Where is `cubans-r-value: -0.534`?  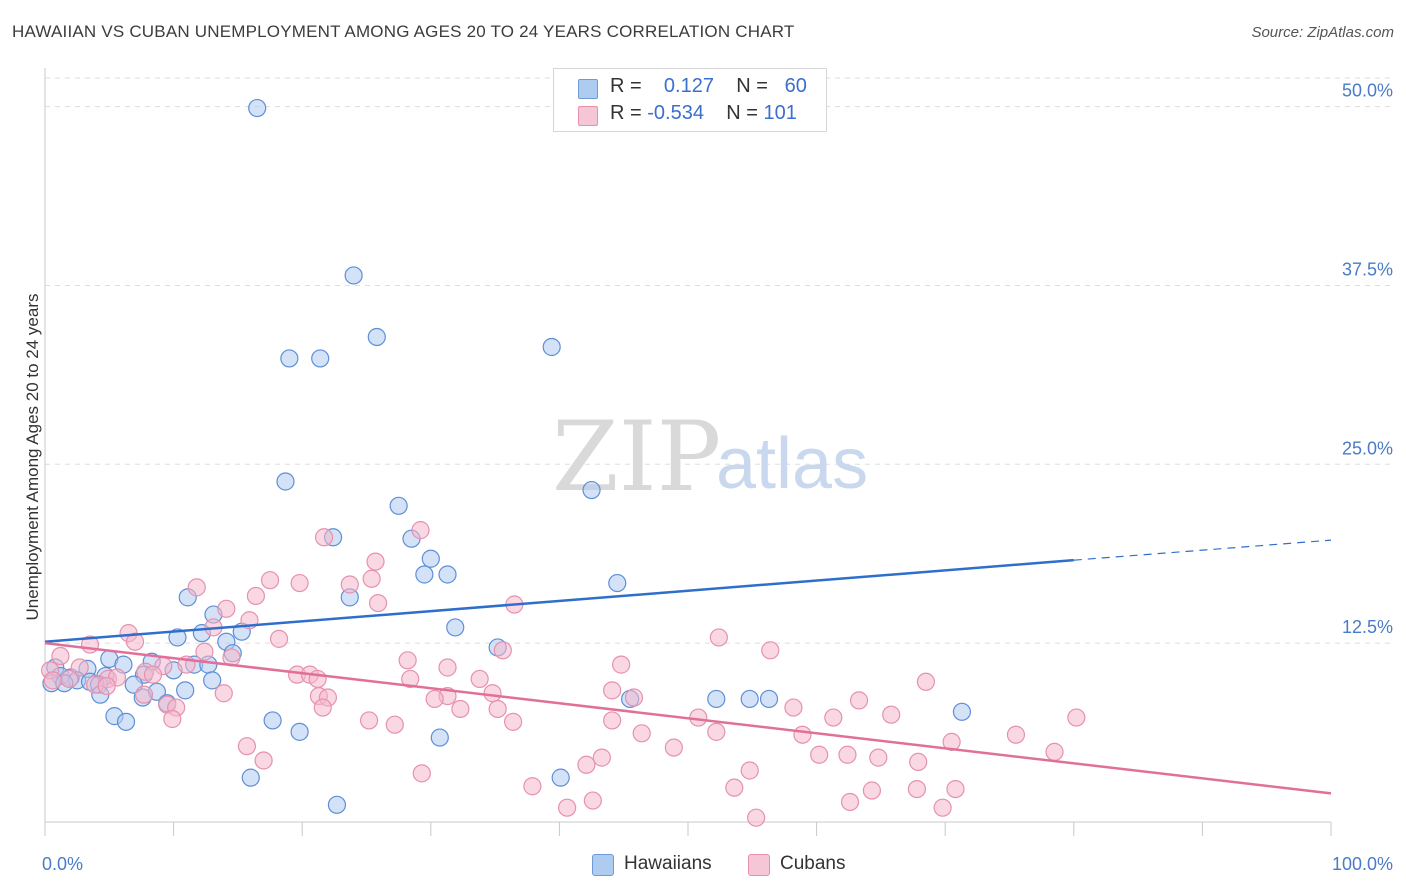
cubans-r-value: -0.534 is located at coordinates (675, 113).